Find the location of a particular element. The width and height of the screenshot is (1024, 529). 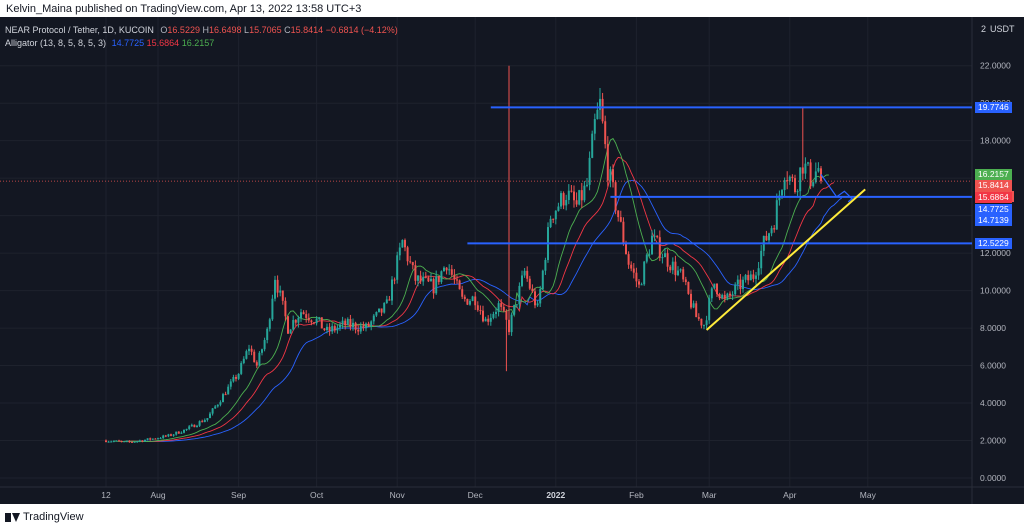

footer-brand: TradingView is located at coordinates (53, 517).